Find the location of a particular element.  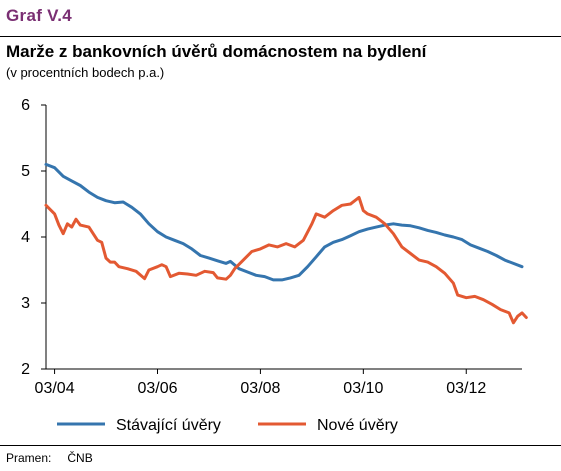

y-tick-label: 6 is located at coordinates (25, 105).